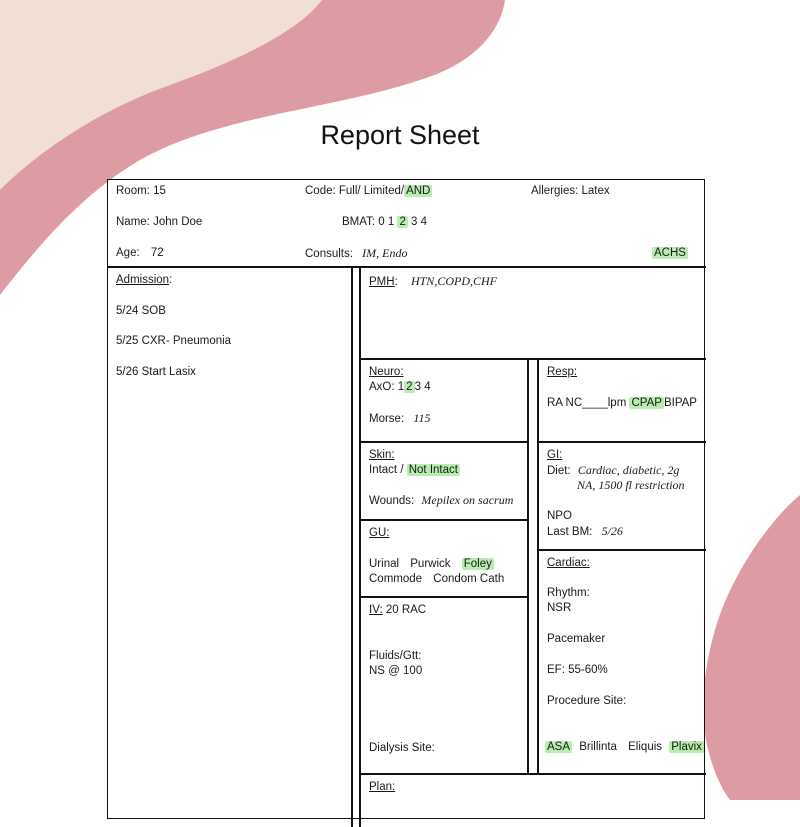  Describe the element at coordinates (171, 280) in the screenshot. I see `admission-colon: :` at that location.